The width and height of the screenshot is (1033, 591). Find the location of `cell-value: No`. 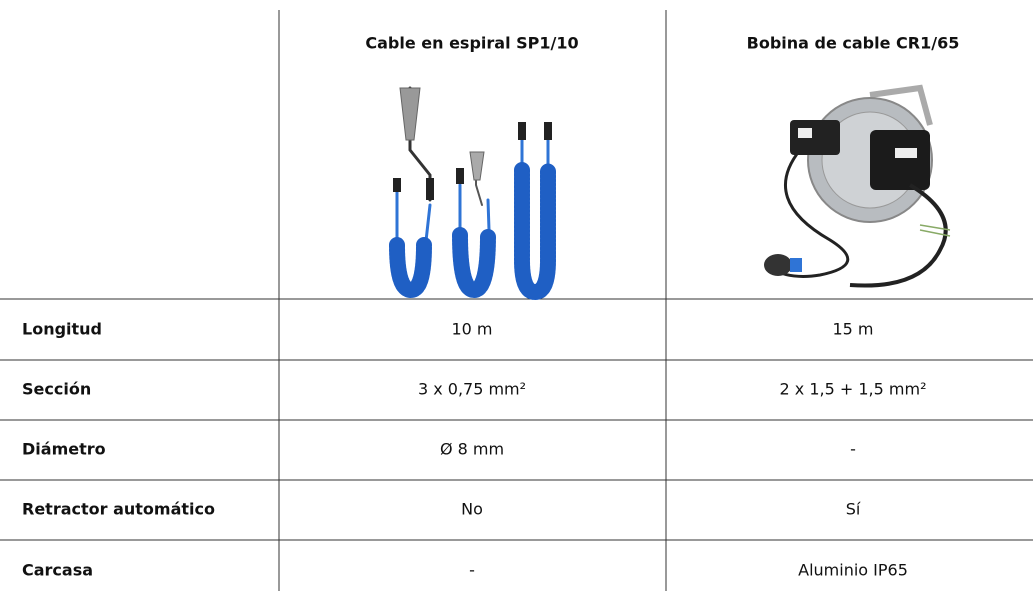

cell-value: No is located at coordinates (472, 509).